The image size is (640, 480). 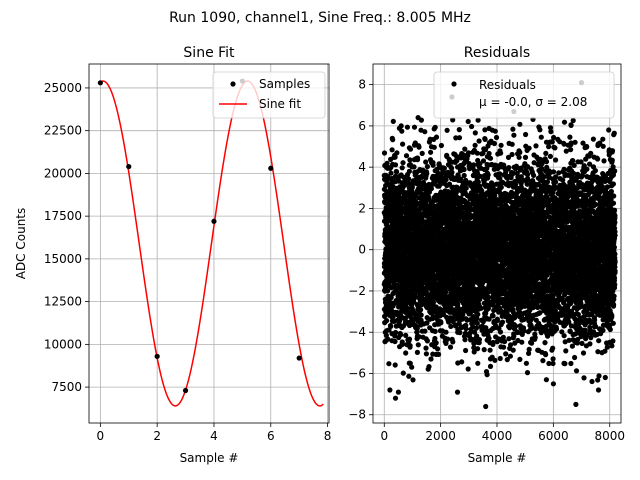 I want to click on sine-fit-x-tick-label: 0, so click(x=101, y=436).